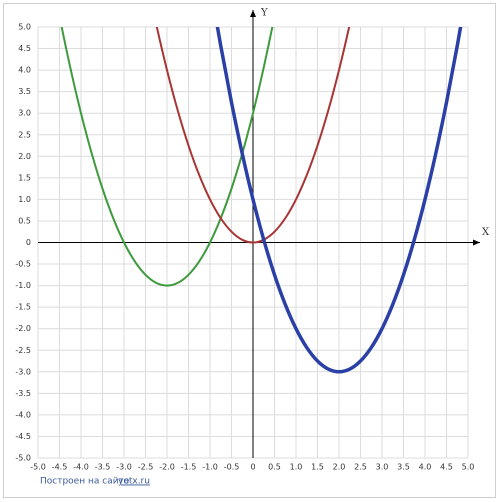  I want to click on y-tick-label: -4.0, so click(23, 414).